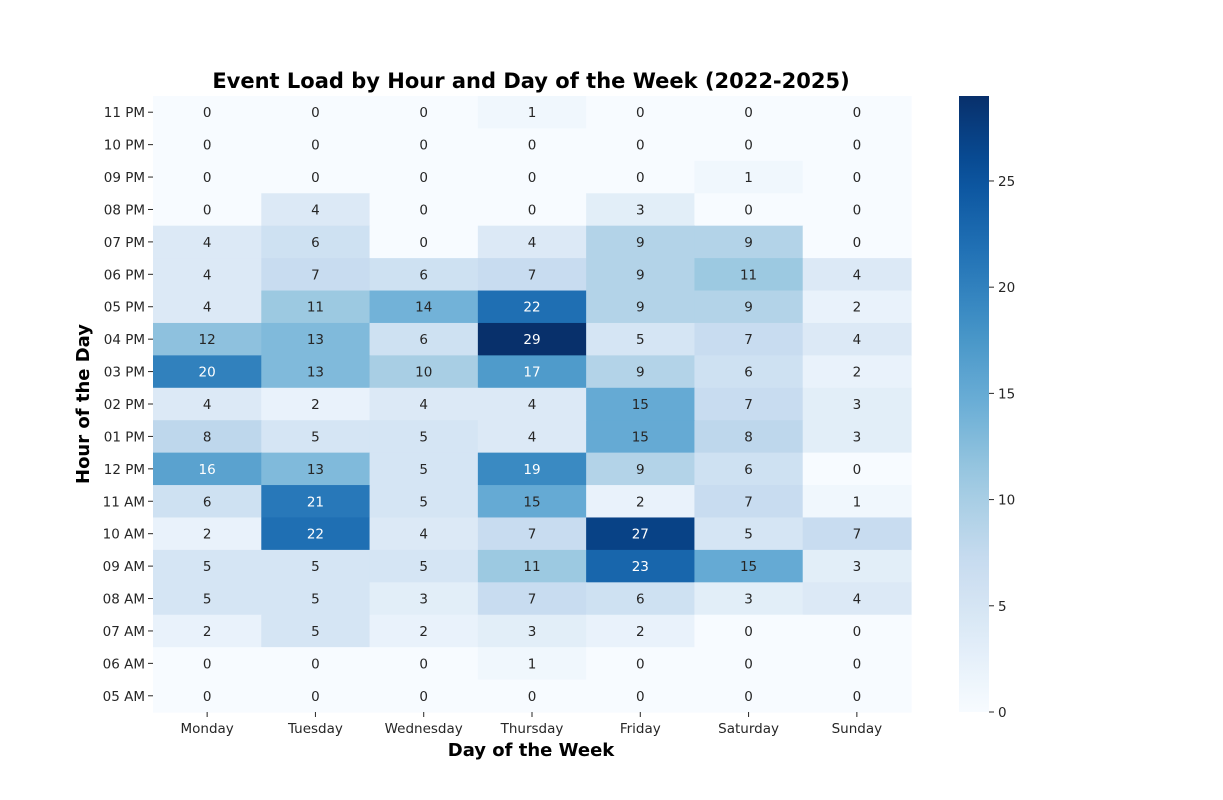  What do you see at coordinates (640, 567) in the screenshot?
I see `cell-value-label: 23` at bounding box center [640, 567].